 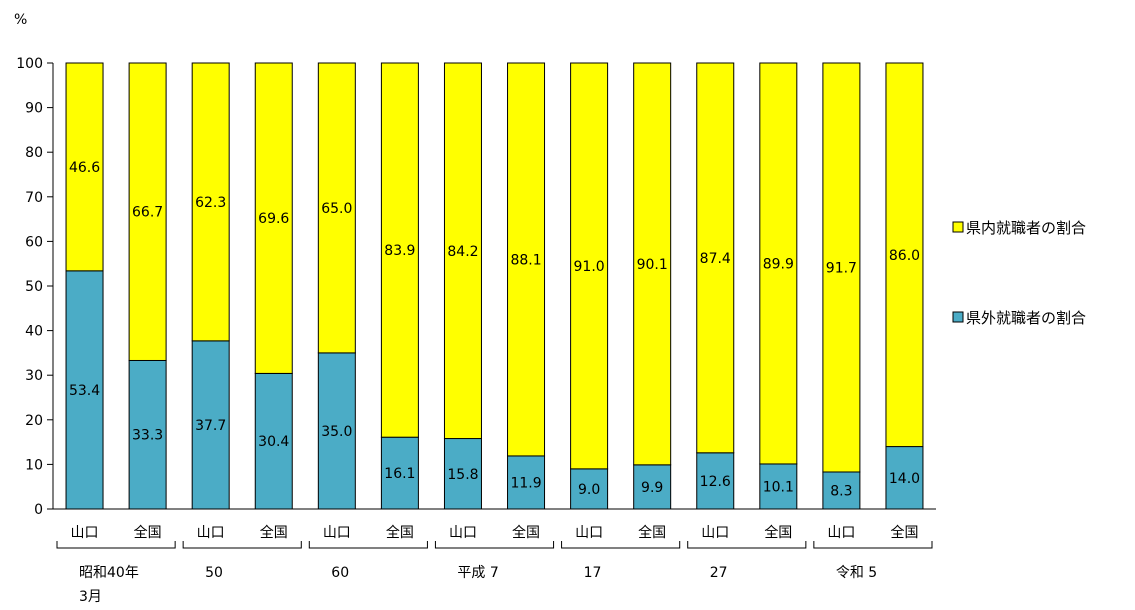 I want to click on y-tick-label: 0, so click(x=38, y=510).